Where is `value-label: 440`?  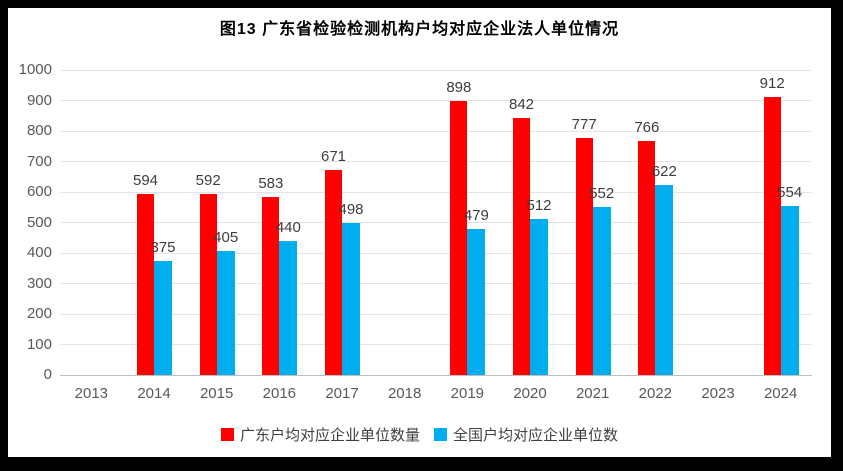 value-label: 440 is located at coordinates (288, 227).